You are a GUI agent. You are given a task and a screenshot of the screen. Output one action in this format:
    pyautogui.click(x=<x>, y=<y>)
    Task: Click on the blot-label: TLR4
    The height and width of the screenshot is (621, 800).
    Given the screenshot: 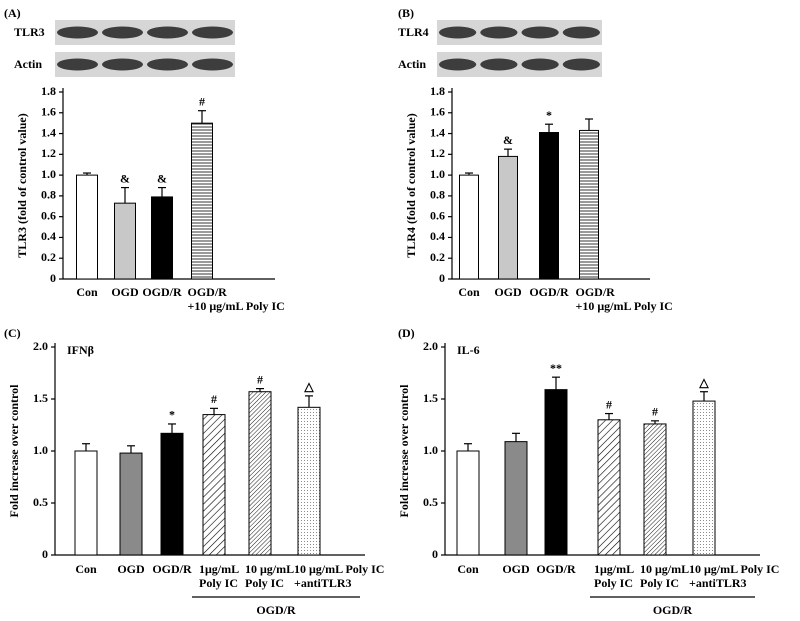 What is the action you would take?
    pyautogui.click(x=413, y=32)
    